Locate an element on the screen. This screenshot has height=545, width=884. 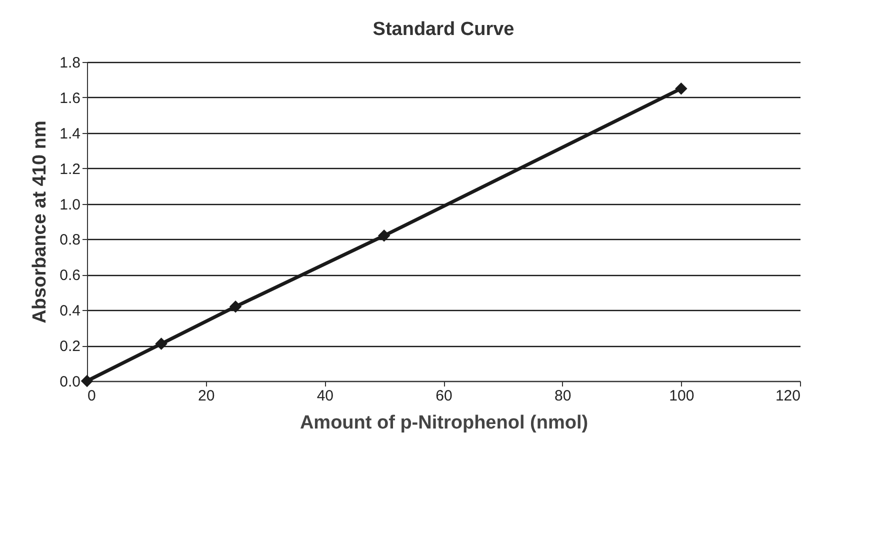
x-tick-label: 80 is located at coordinates (563, 396).